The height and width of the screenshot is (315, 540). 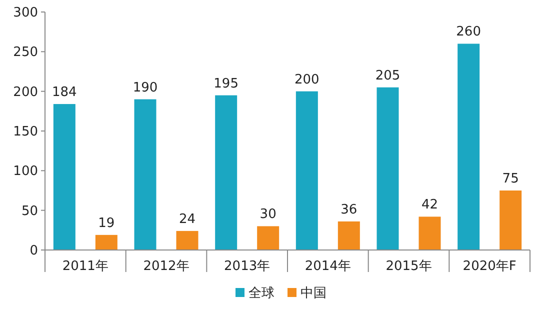 I want to click on data-label: 24, so click(x=187, y=219).